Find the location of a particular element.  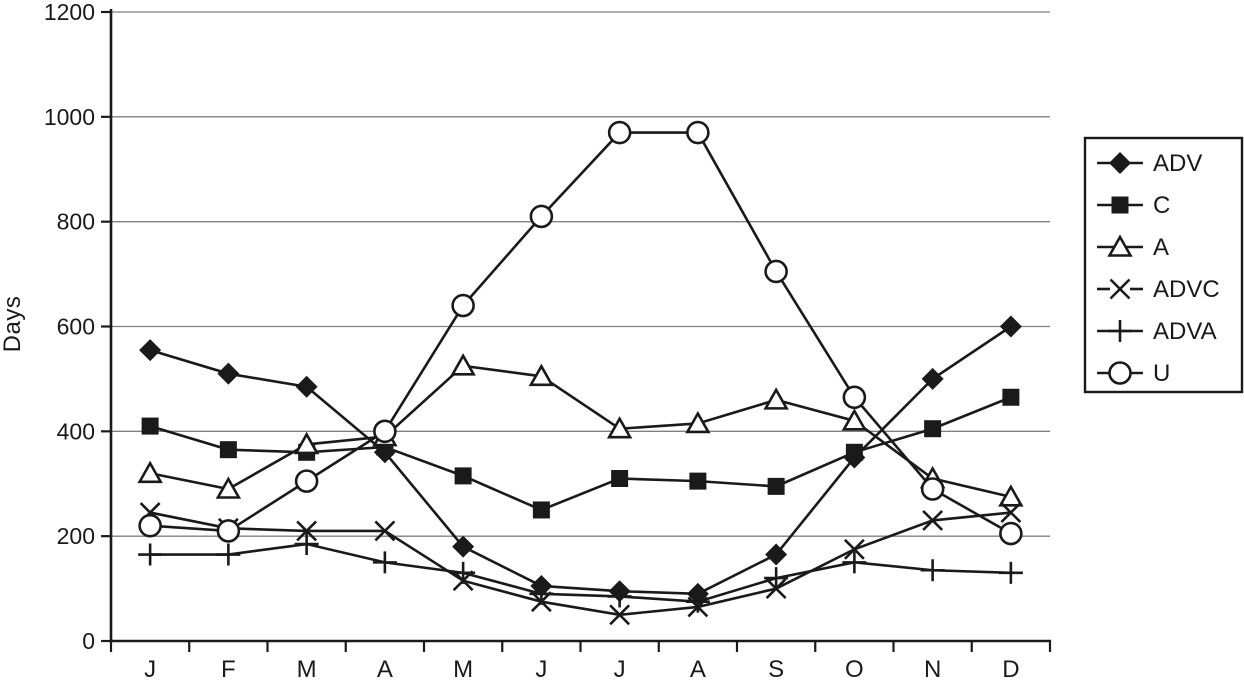

x-tick-label: S is located at coordinates (776, 668).